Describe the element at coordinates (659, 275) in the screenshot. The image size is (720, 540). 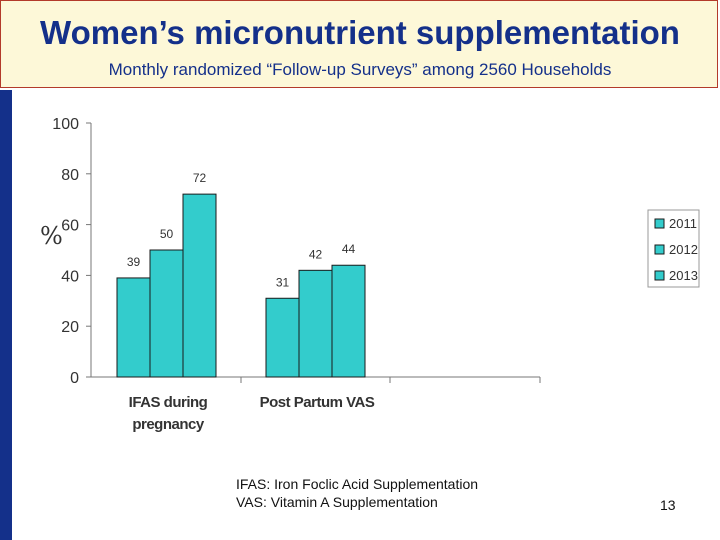
I see `legend-swatch-2013` at that location.